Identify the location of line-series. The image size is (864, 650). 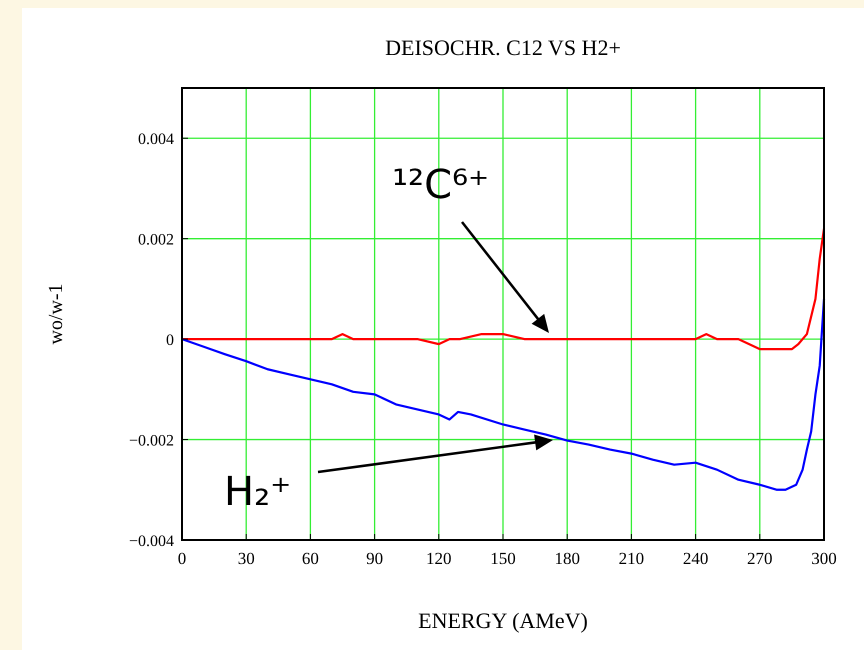
(503, 289).